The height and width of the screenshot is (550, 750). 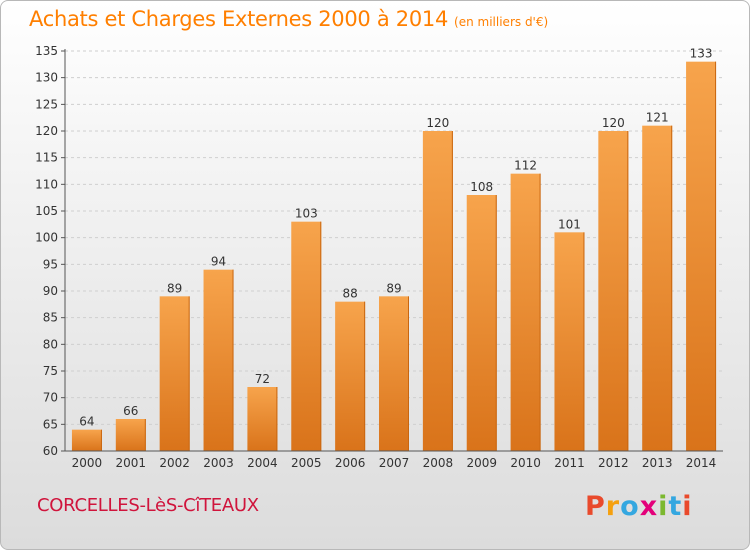 I want to click on bar-2007, so click(x=394, y=373).